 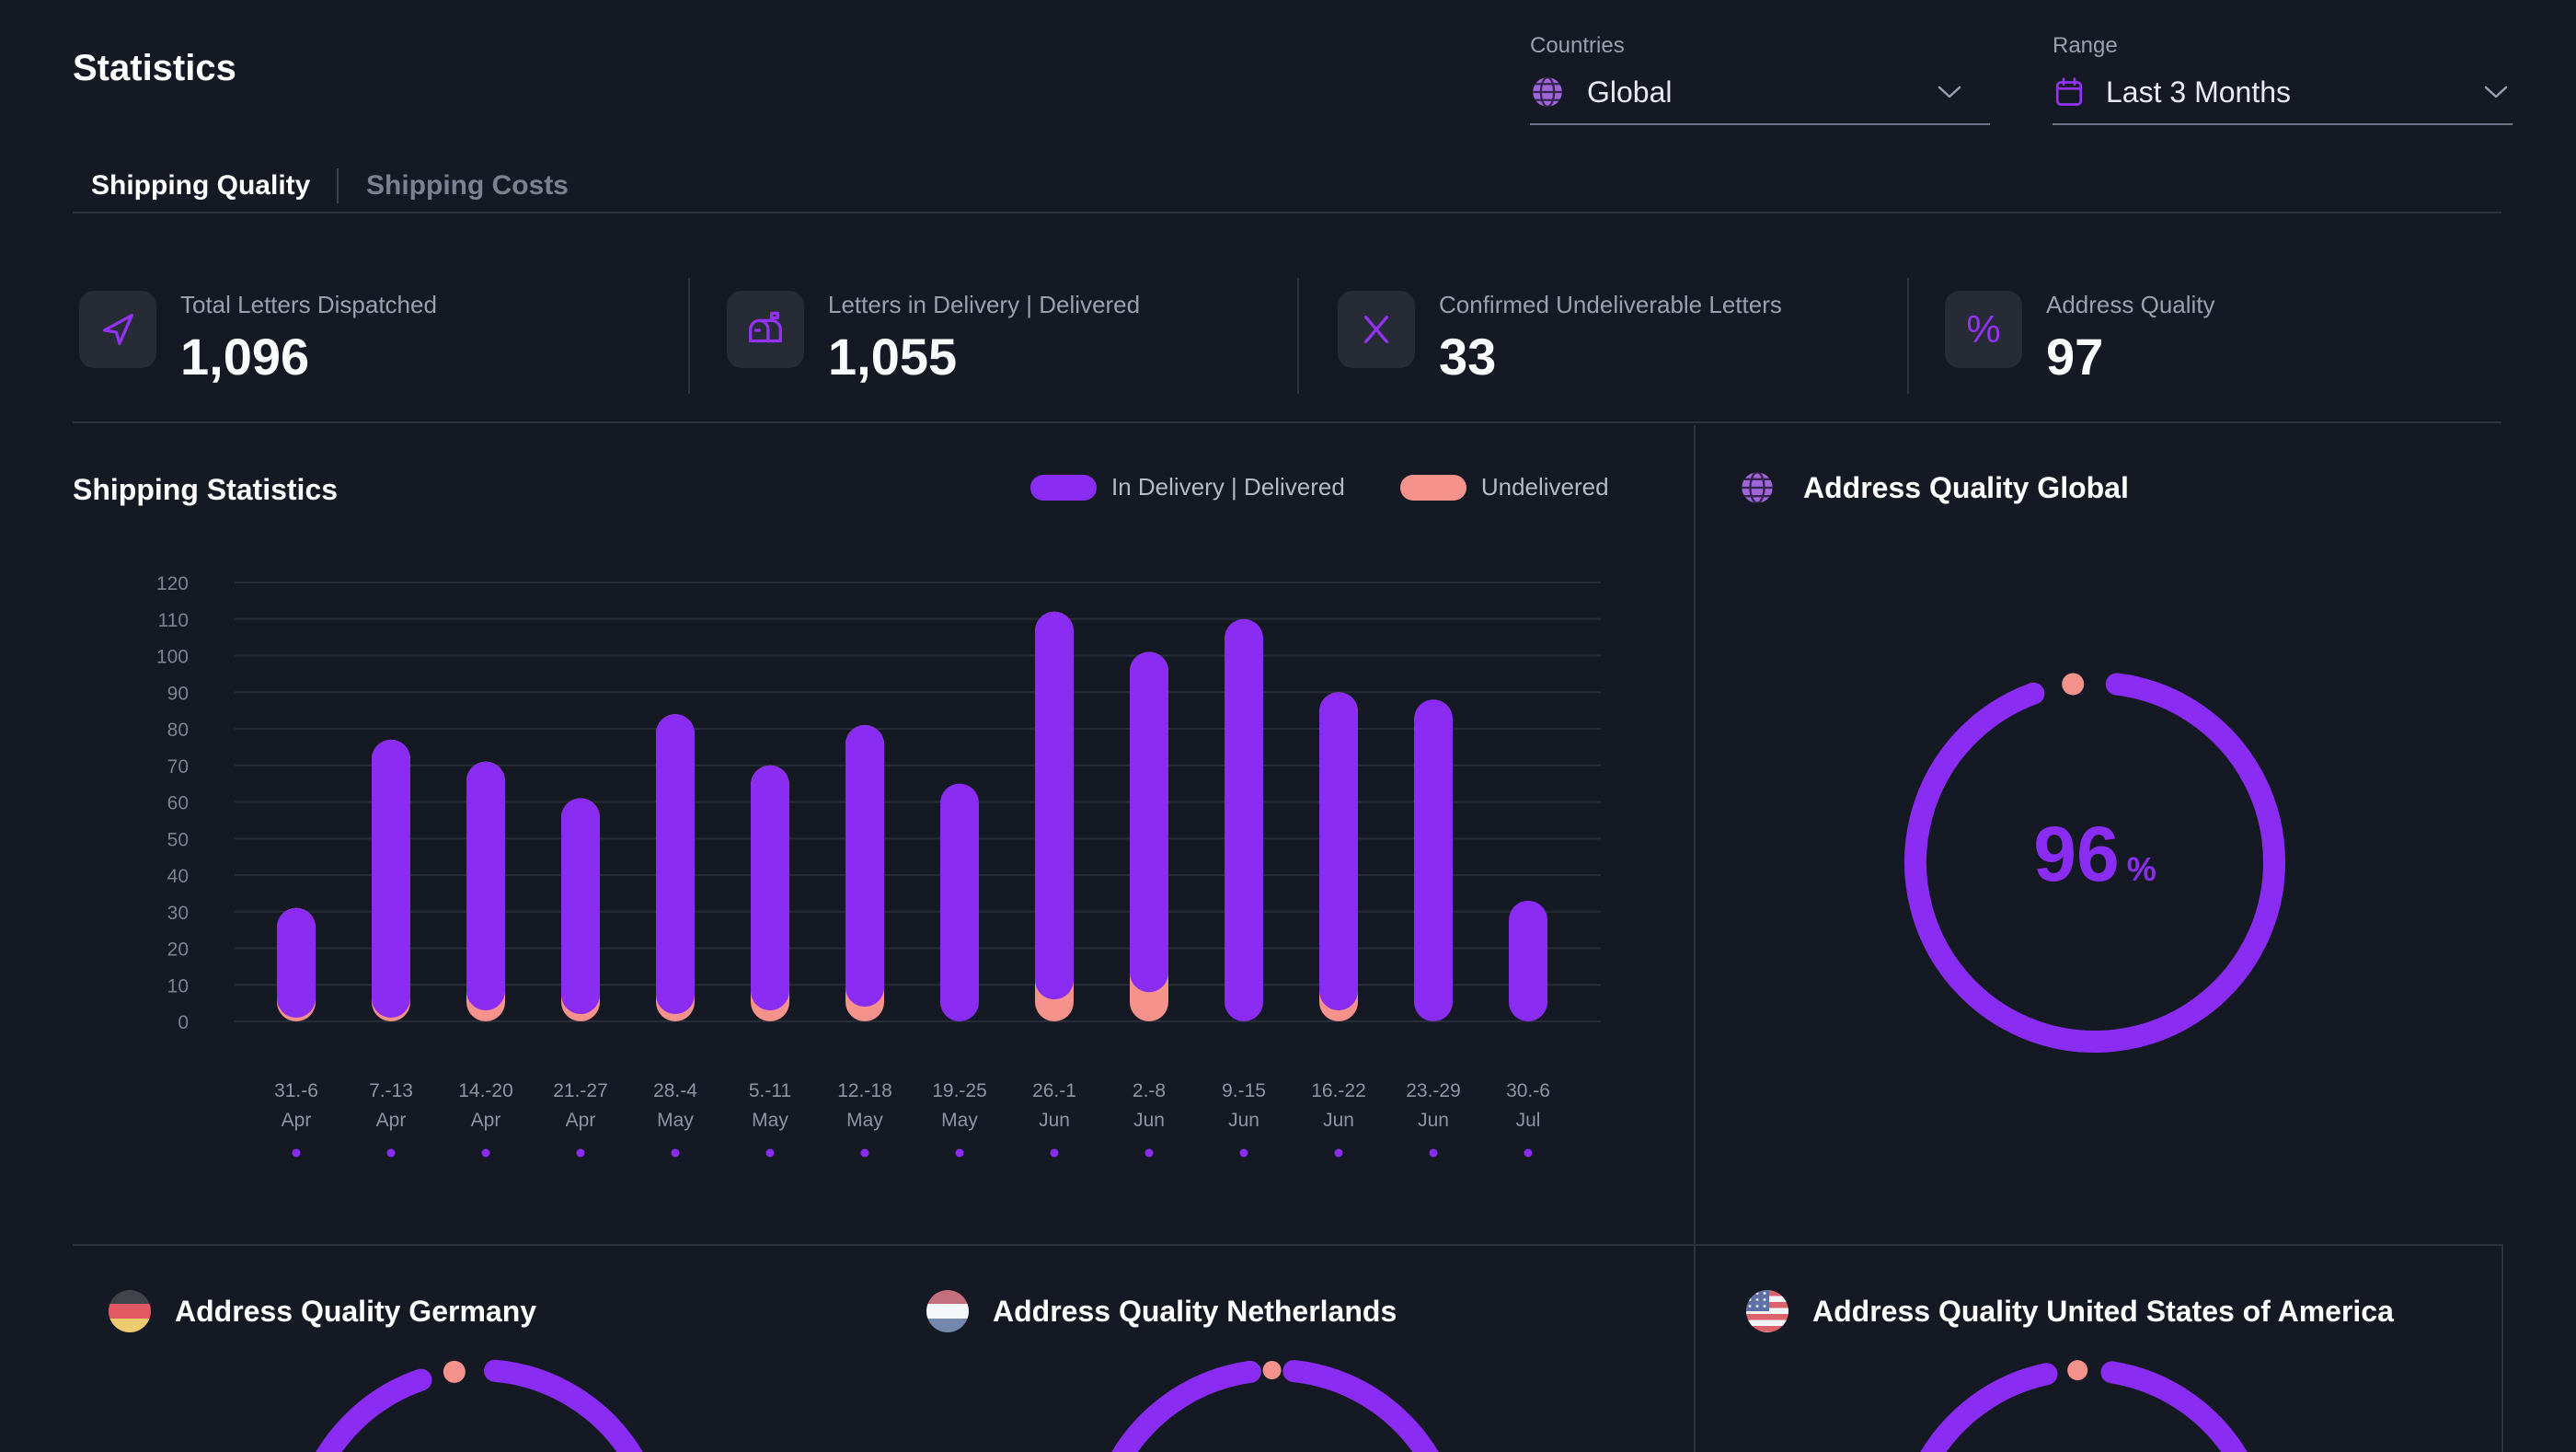 What do you see at coordinates (1282, 1405) in the screenshot?
I see `country-gauges` at bounding box center [1282, 1405].